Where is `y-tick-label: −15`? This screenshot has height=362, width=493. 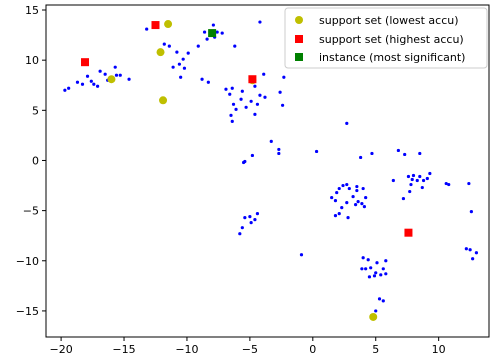 y-tick-label: −15 is located at coordinates (27, 311).